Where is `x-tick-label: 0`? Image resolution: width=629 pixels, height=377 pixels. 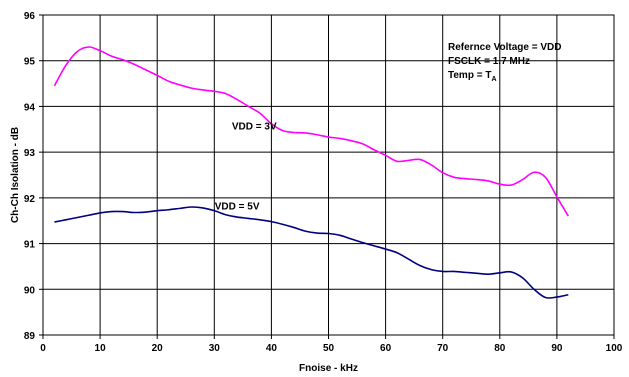 x-tick-label: 0 is located at coordinates (43, 348).